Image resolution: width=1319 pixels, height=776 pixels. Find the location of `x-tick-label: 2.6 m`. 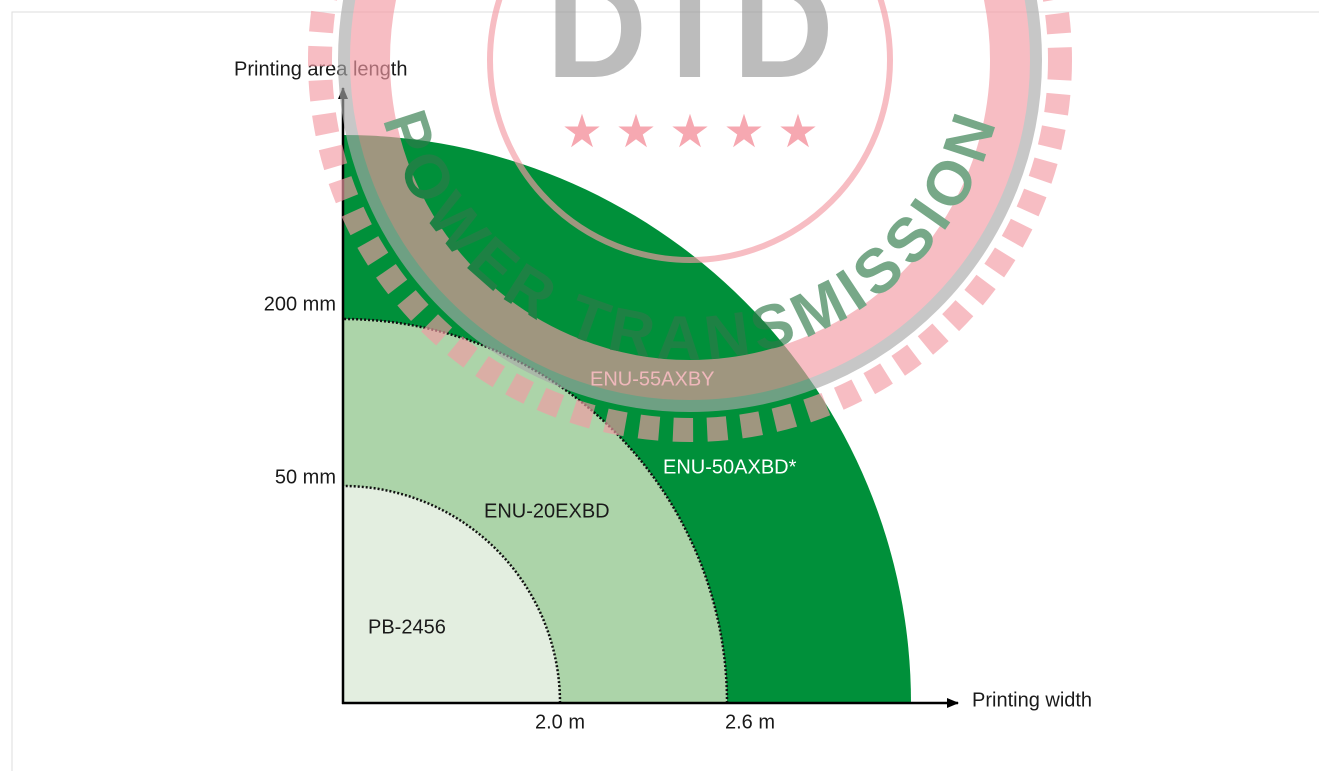

x-tick-label: 2.6 m is located at coordinates (750, 722).